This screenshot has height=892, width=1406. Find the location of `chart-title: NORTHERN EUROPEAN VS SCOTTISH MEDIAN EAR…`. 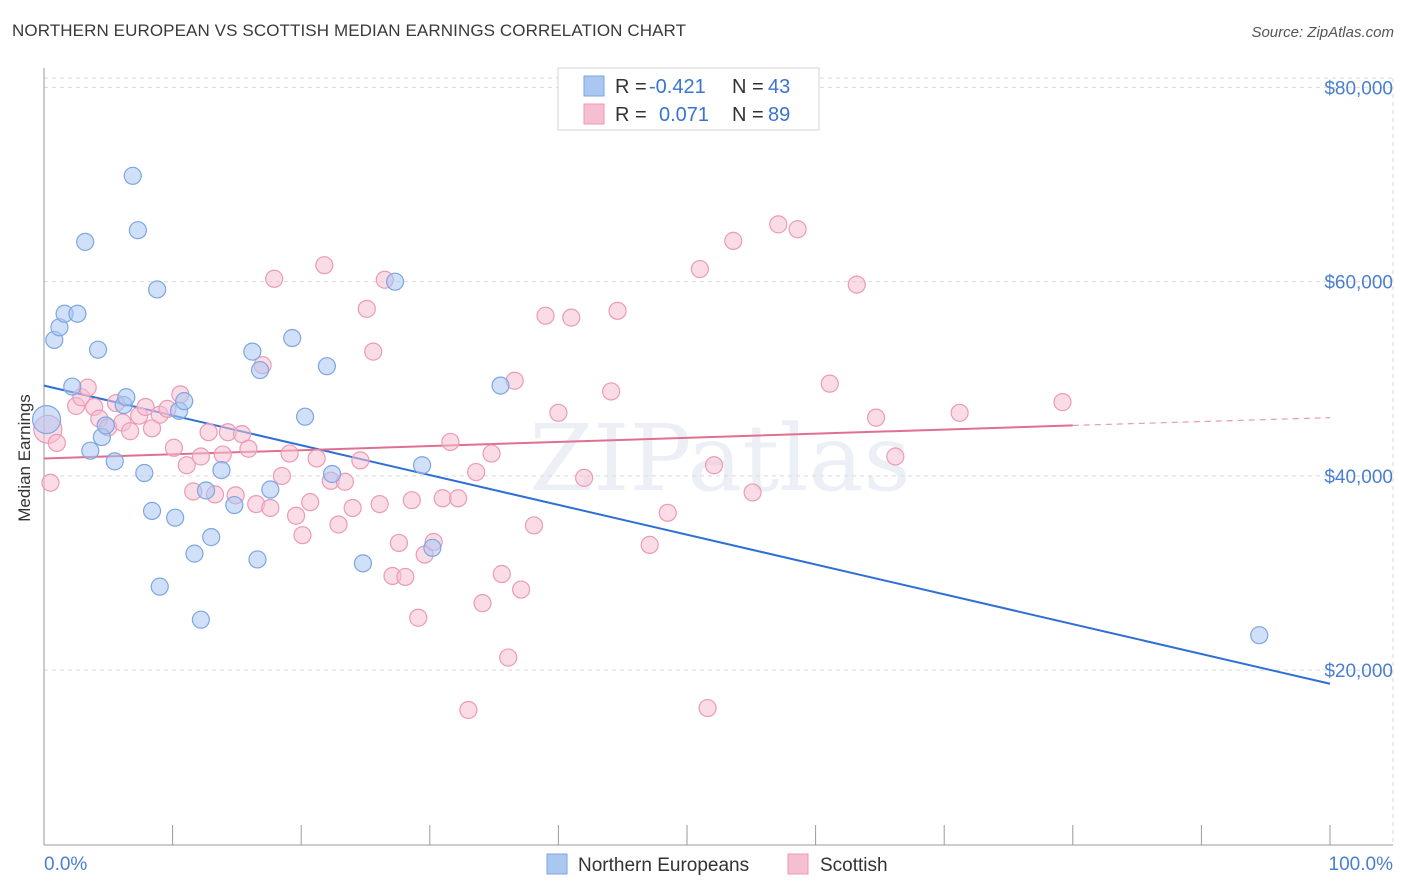

chart-title: NORTHERN EUROPEAN VS SCOTTISH MEDIAN EAR… is located at coordinates (349, 30).